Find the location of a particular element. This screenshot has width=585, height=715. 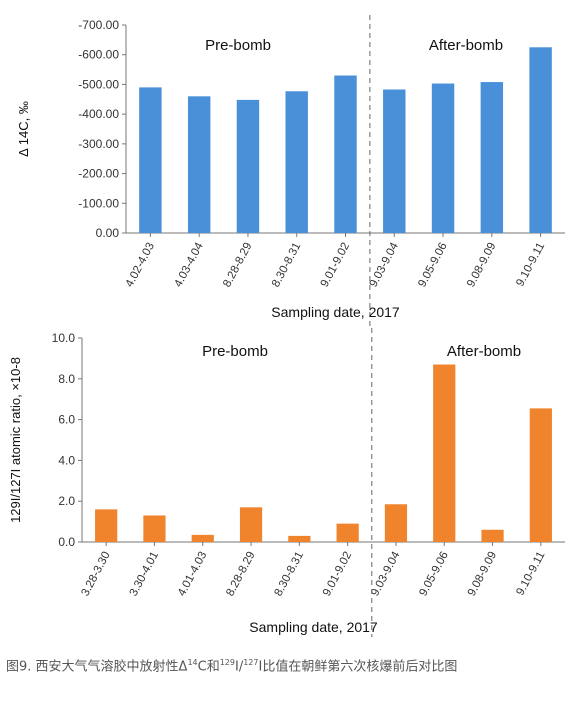

c1-x-tick-label: 9.03-9.04 is located at coordinates (385, 264).